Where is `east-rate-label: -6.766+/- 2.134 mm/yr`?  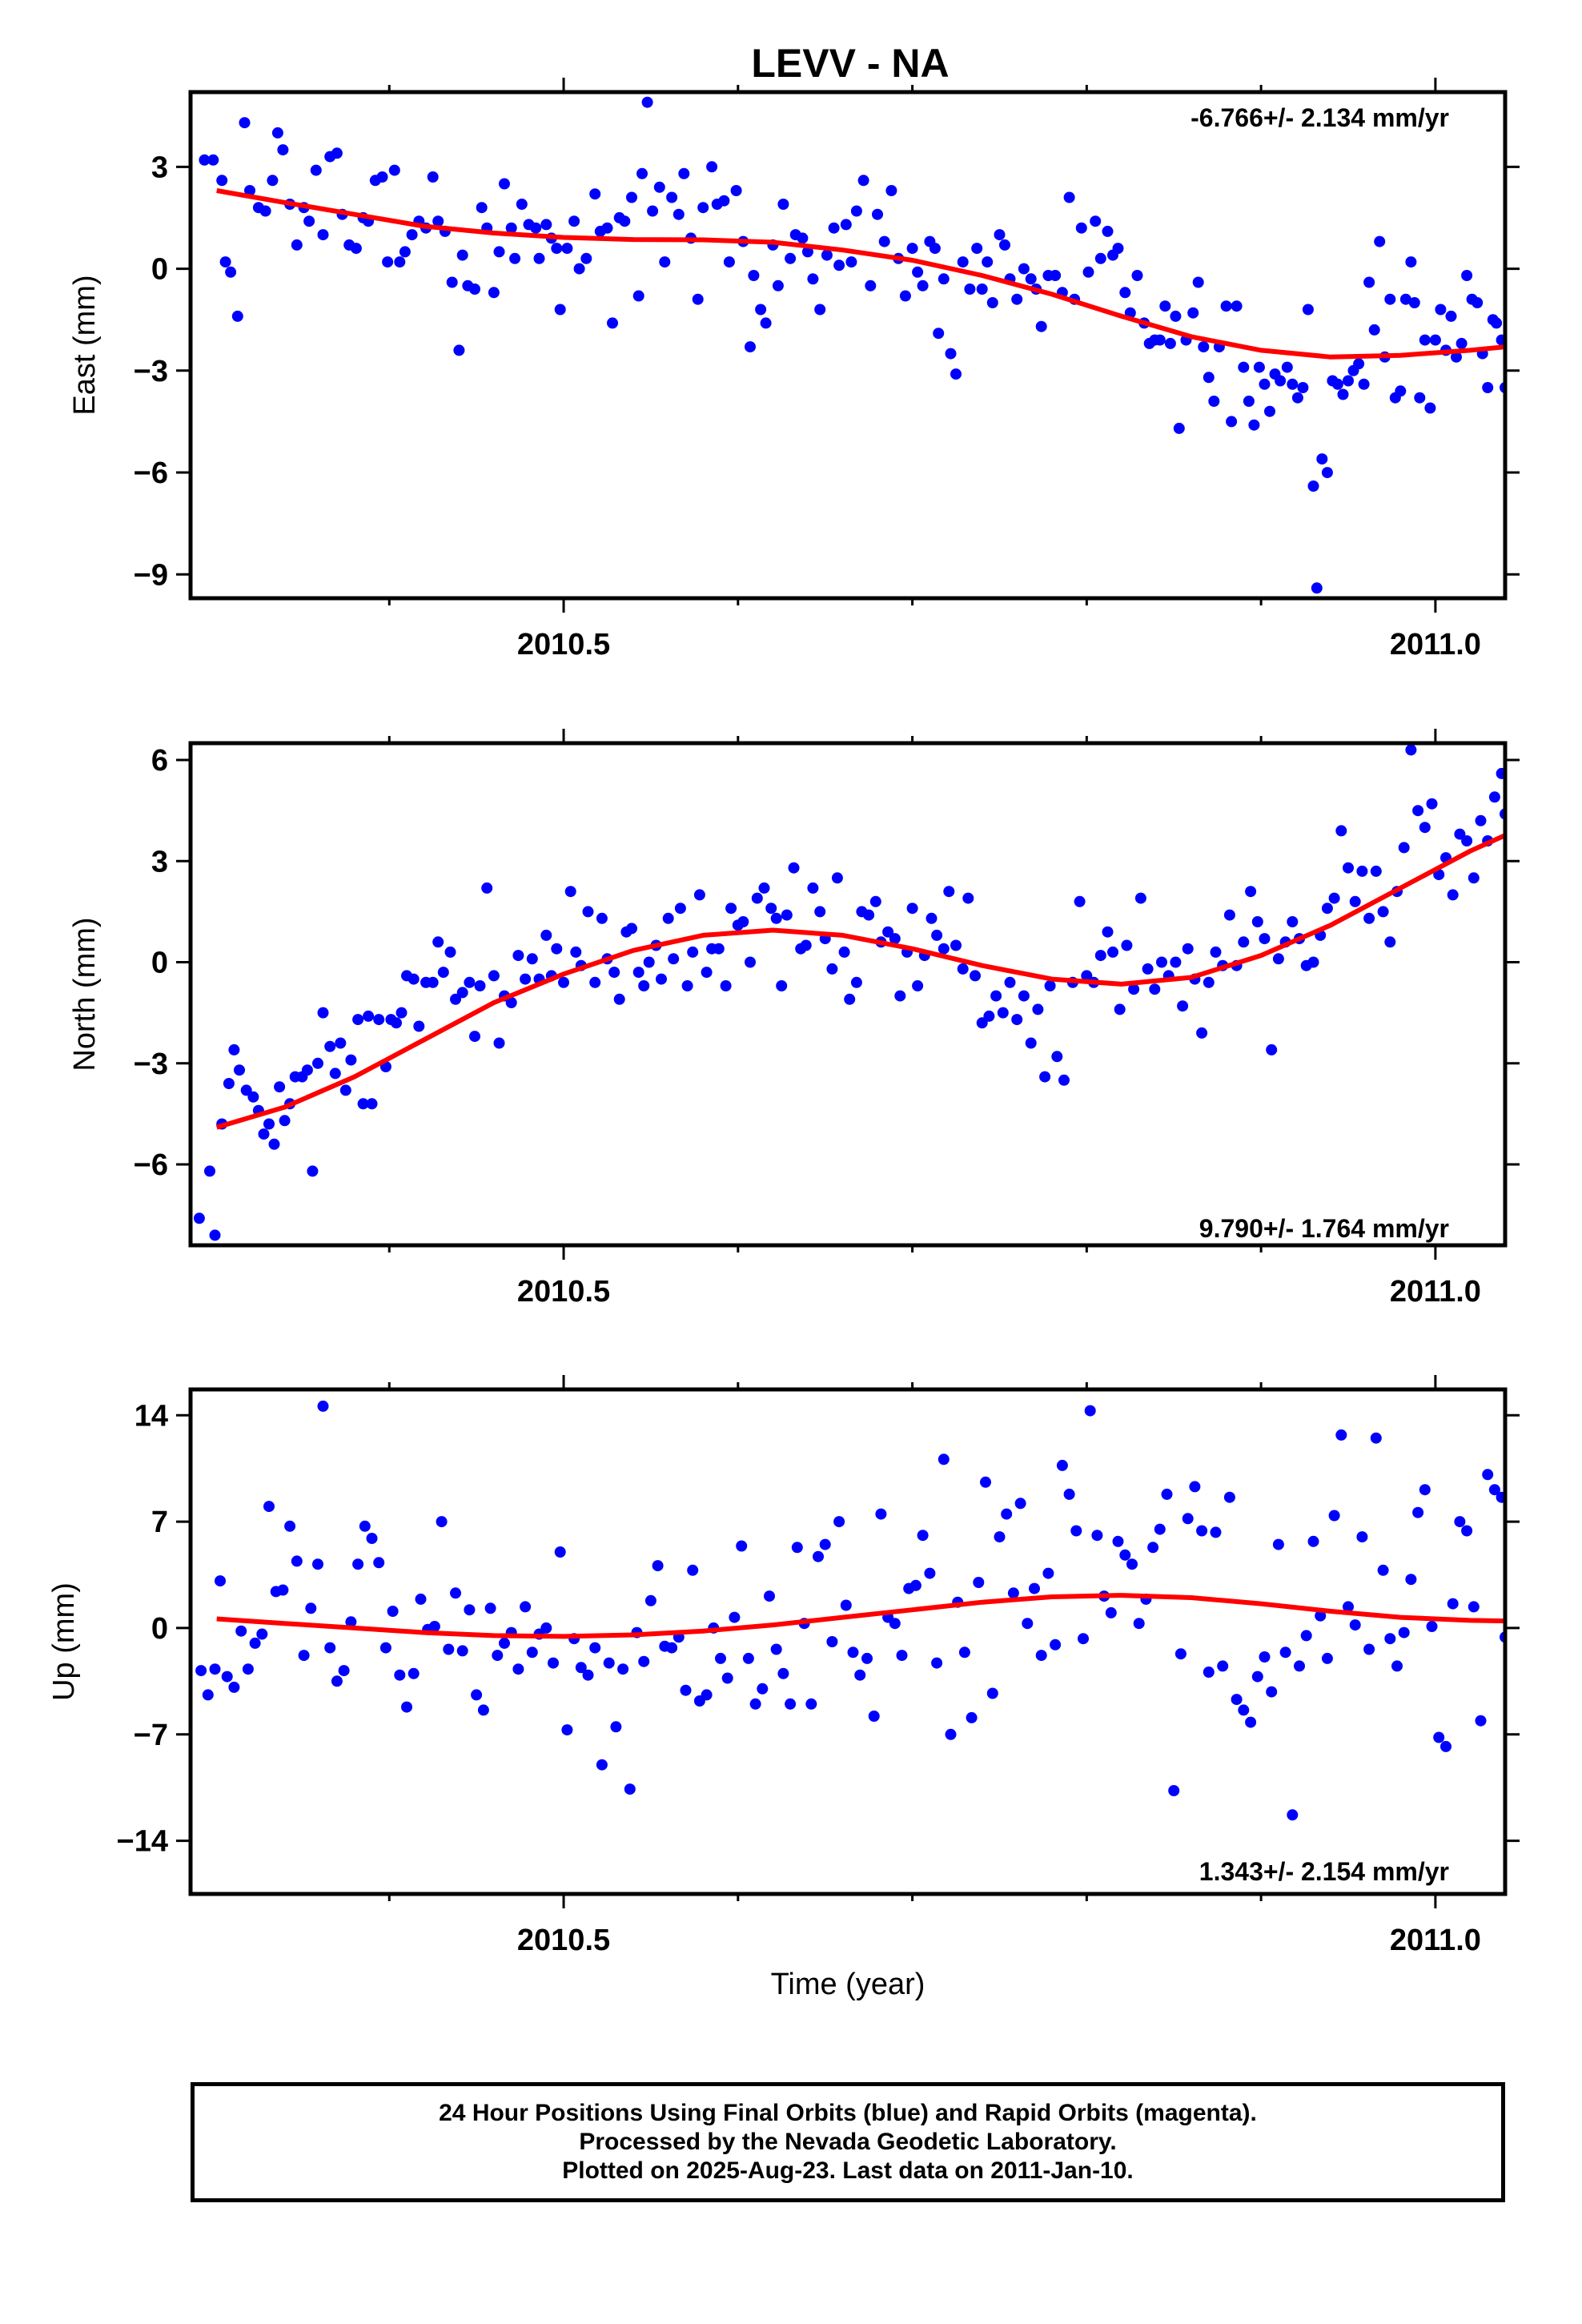 east-rate-label: -6.766+/- 2.134 mm/yr is located at coordinates (1320, 118).